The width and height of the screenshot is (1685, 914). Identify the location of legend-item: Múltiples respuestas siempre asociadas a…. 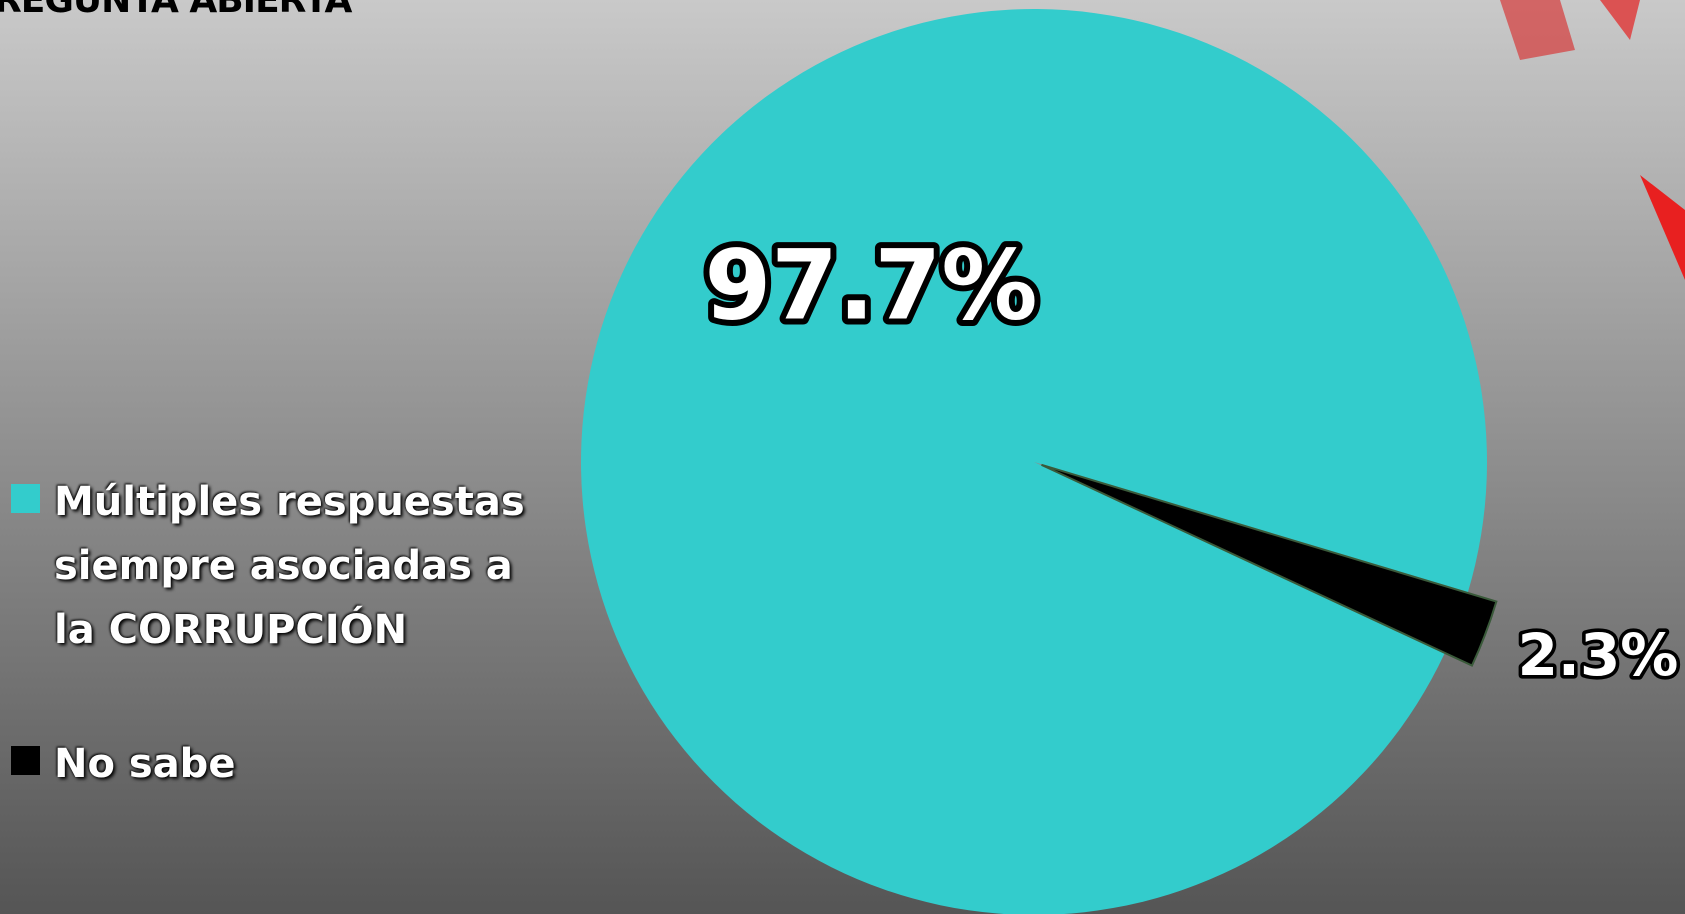
(282, 566).